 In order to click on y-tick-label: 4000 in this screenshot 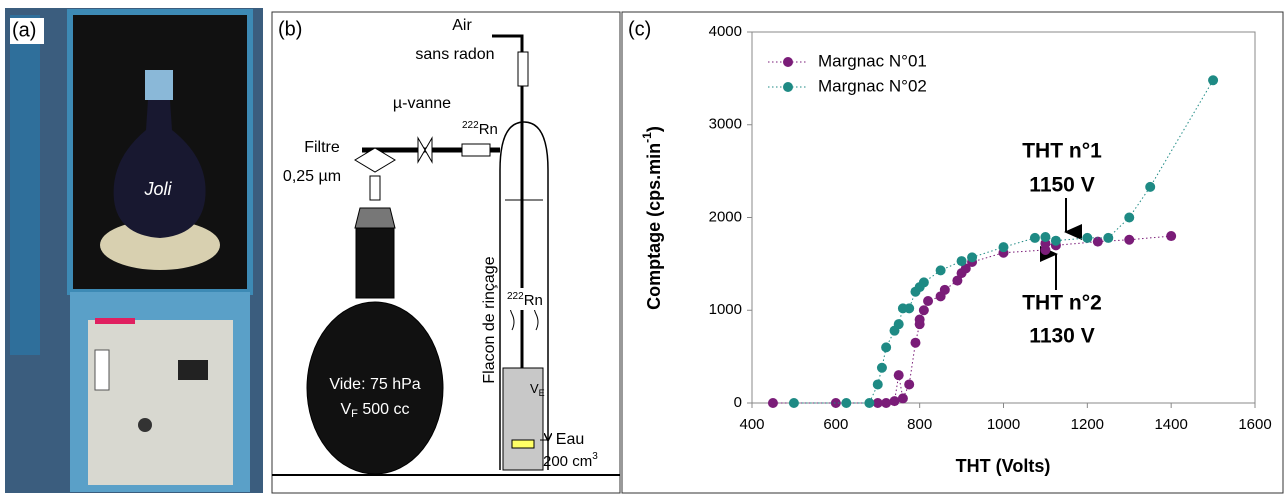, I will do `click(725, 31)`.